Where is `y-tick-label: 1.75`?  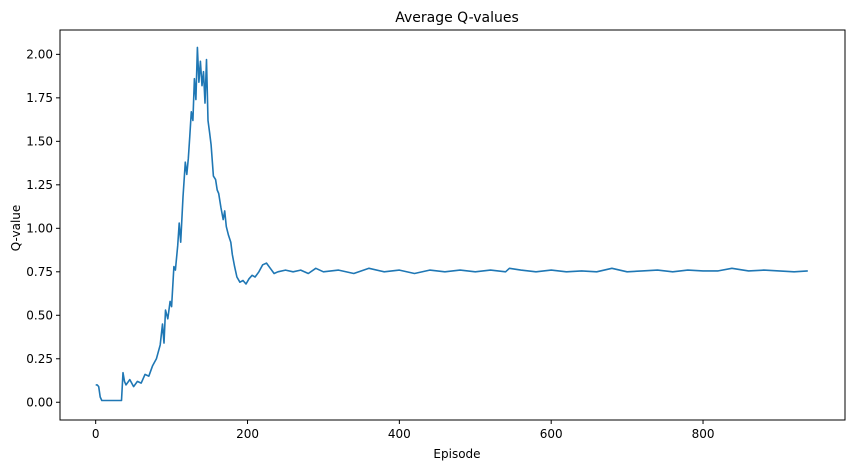
y-tick-label: 1.75 is located at coordinates (39, 98).